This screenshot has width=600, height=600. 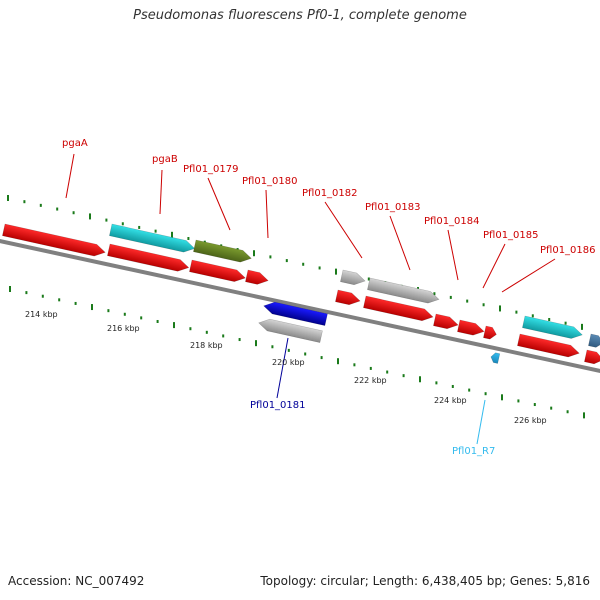 What do you see at coordinates (530, 420) in the screenshot?
I see `kbp-tick-label: 226 kbp` at bounding box center [530, 420].